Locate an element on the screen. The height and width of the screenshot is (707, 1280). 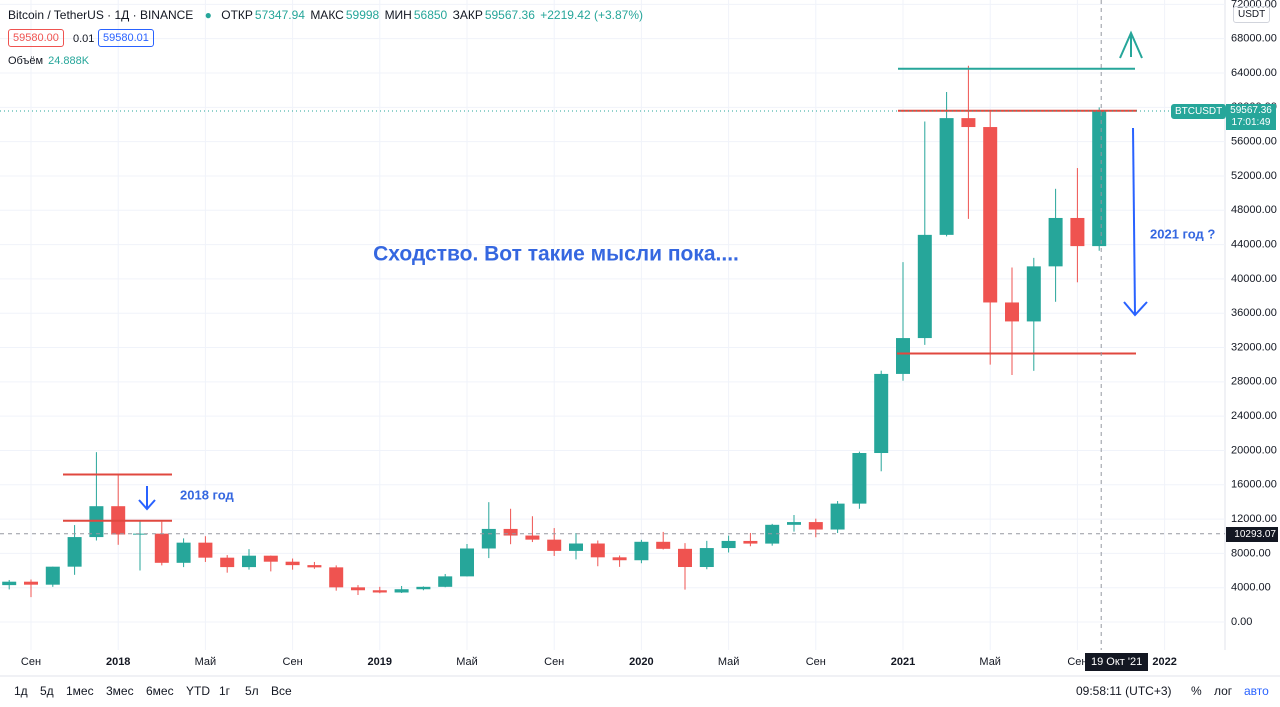
range-button: 5д is located at coordinates (47, 691).